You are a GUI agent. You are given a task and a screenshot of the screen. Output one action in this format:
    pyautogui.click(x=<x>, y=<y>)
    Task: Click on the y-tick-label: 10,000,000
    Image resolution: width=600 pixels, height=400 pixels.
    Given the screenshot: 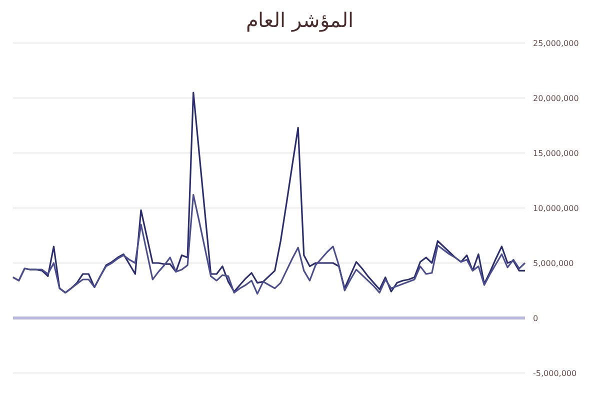 What is the action you would take?
    pyautogui.click(x=556, y=208)
    